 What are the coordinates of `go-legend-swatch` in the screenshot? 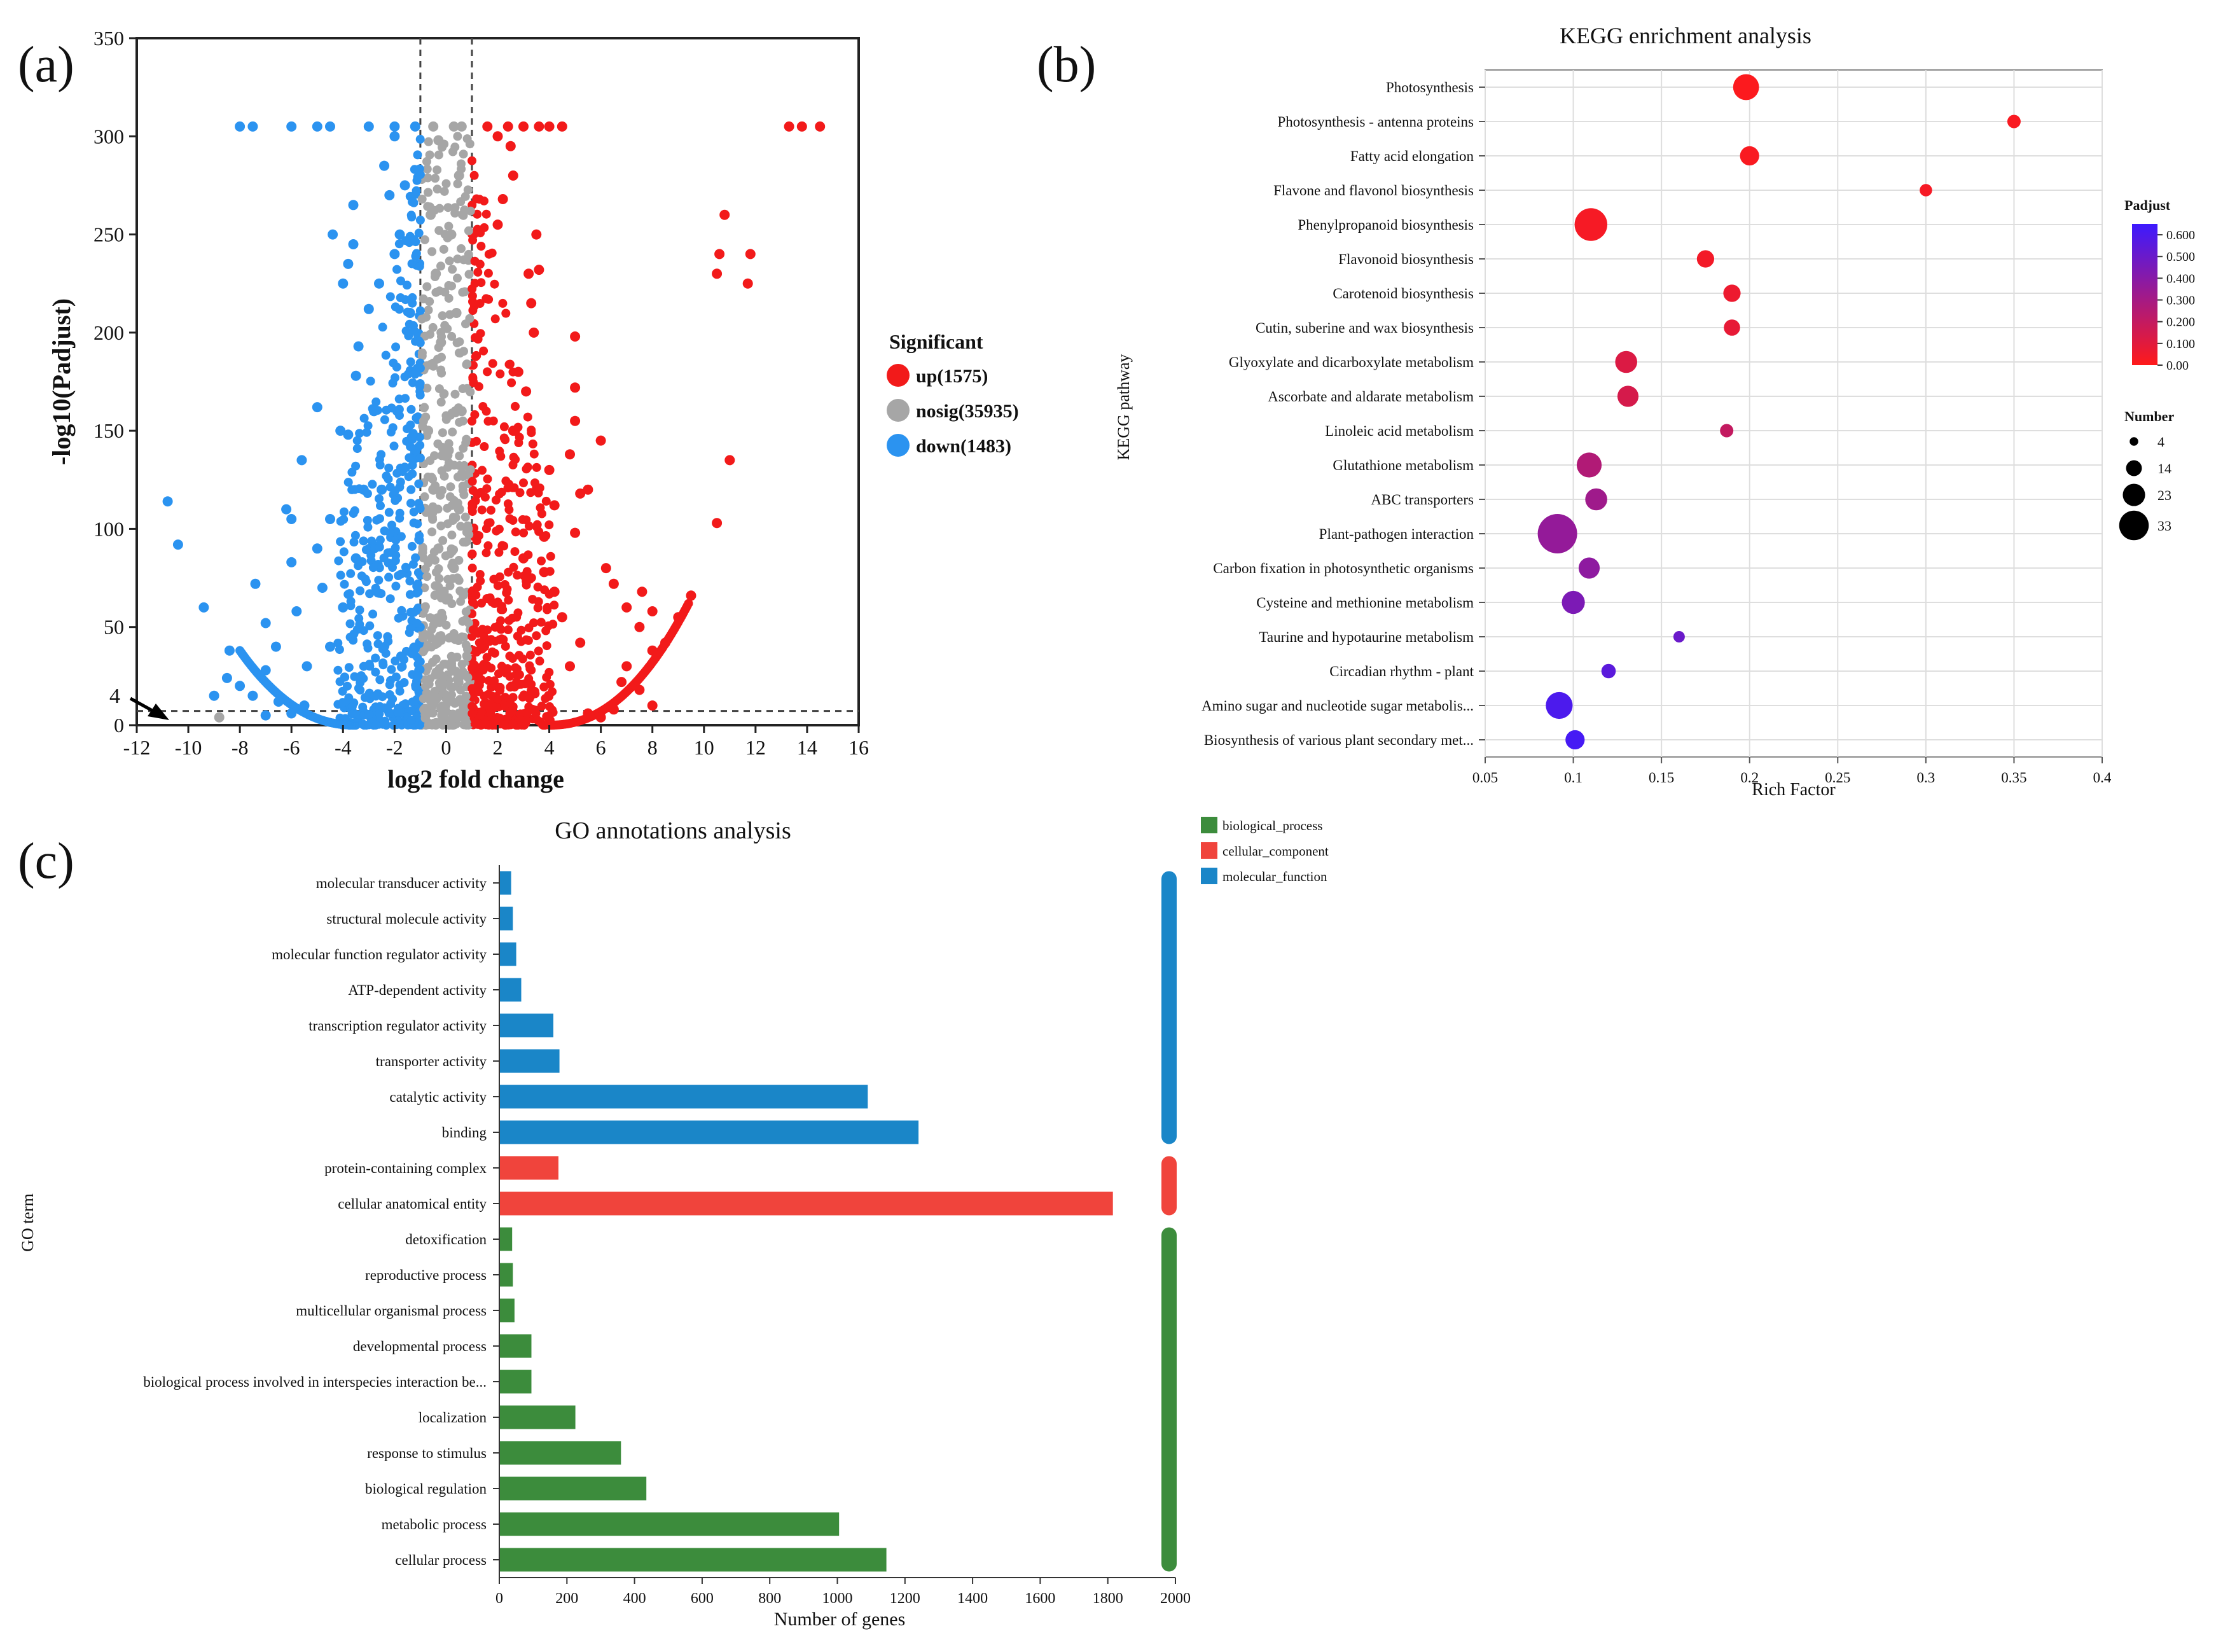 It's located at (1209, 825).